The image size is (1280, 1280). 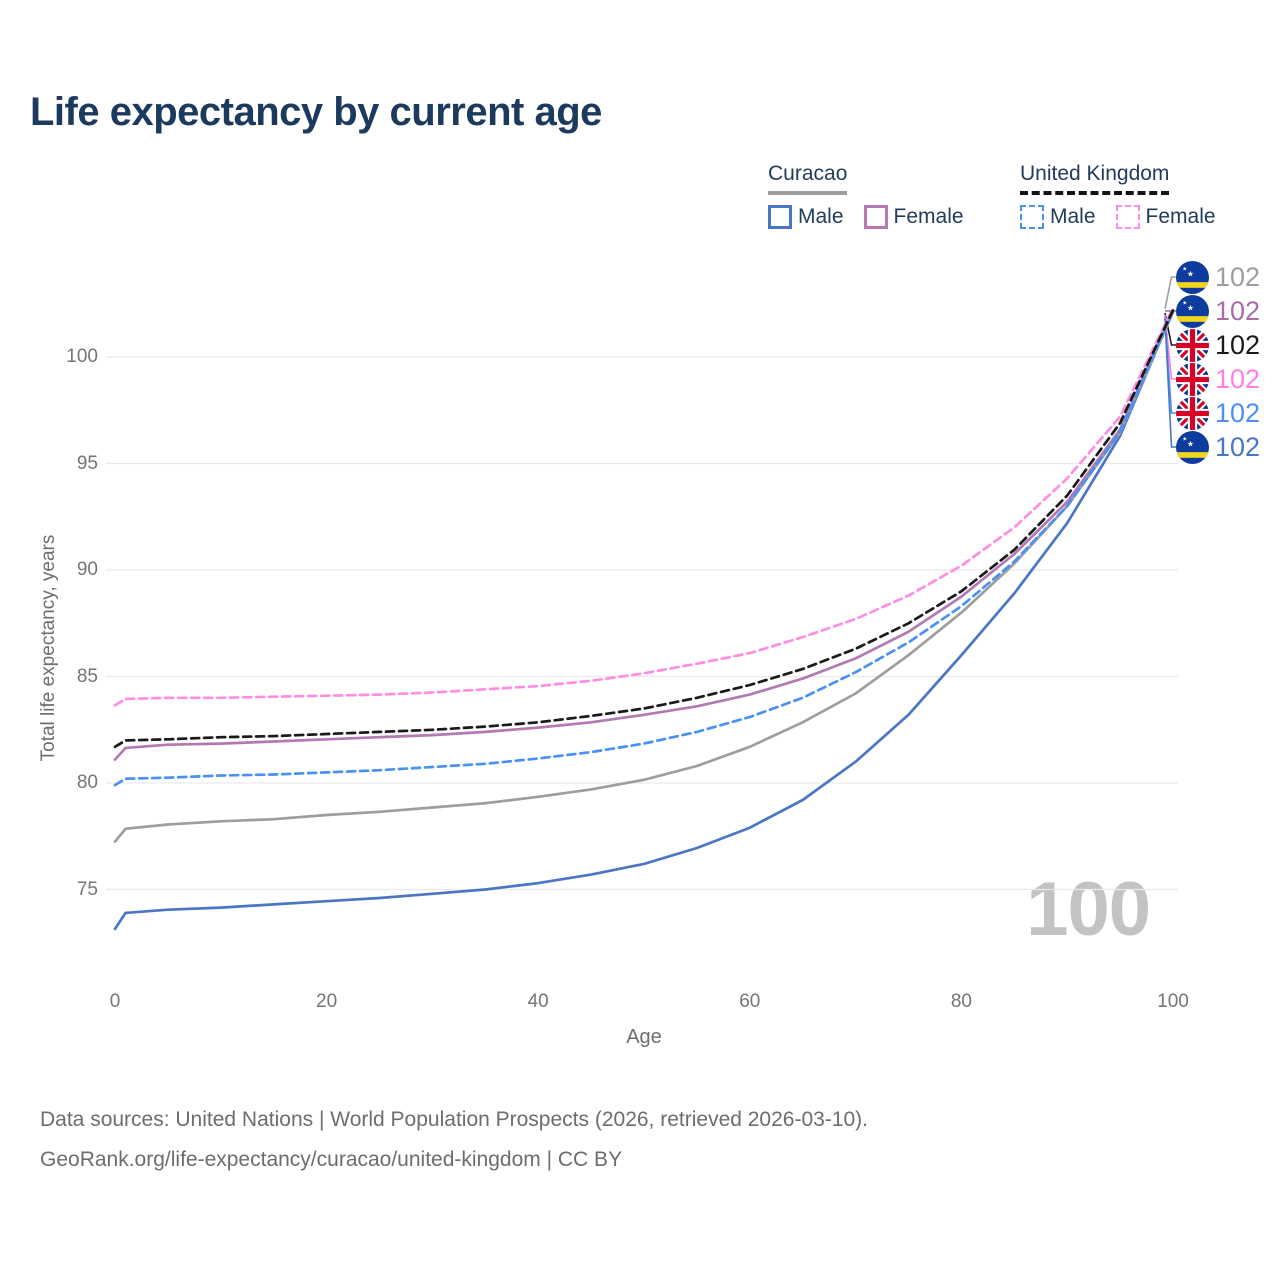 I want to click on x-tick-100: 100, so click(x=1173, y=1001).